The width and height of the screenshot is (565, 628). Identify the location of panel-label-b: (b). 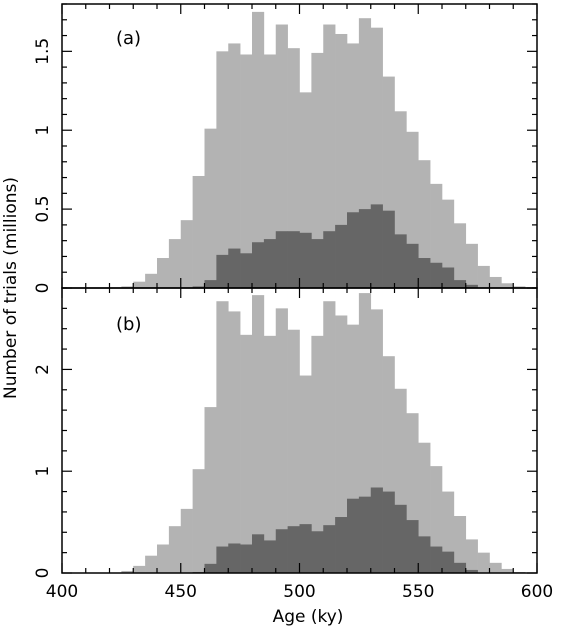
(128, 324).